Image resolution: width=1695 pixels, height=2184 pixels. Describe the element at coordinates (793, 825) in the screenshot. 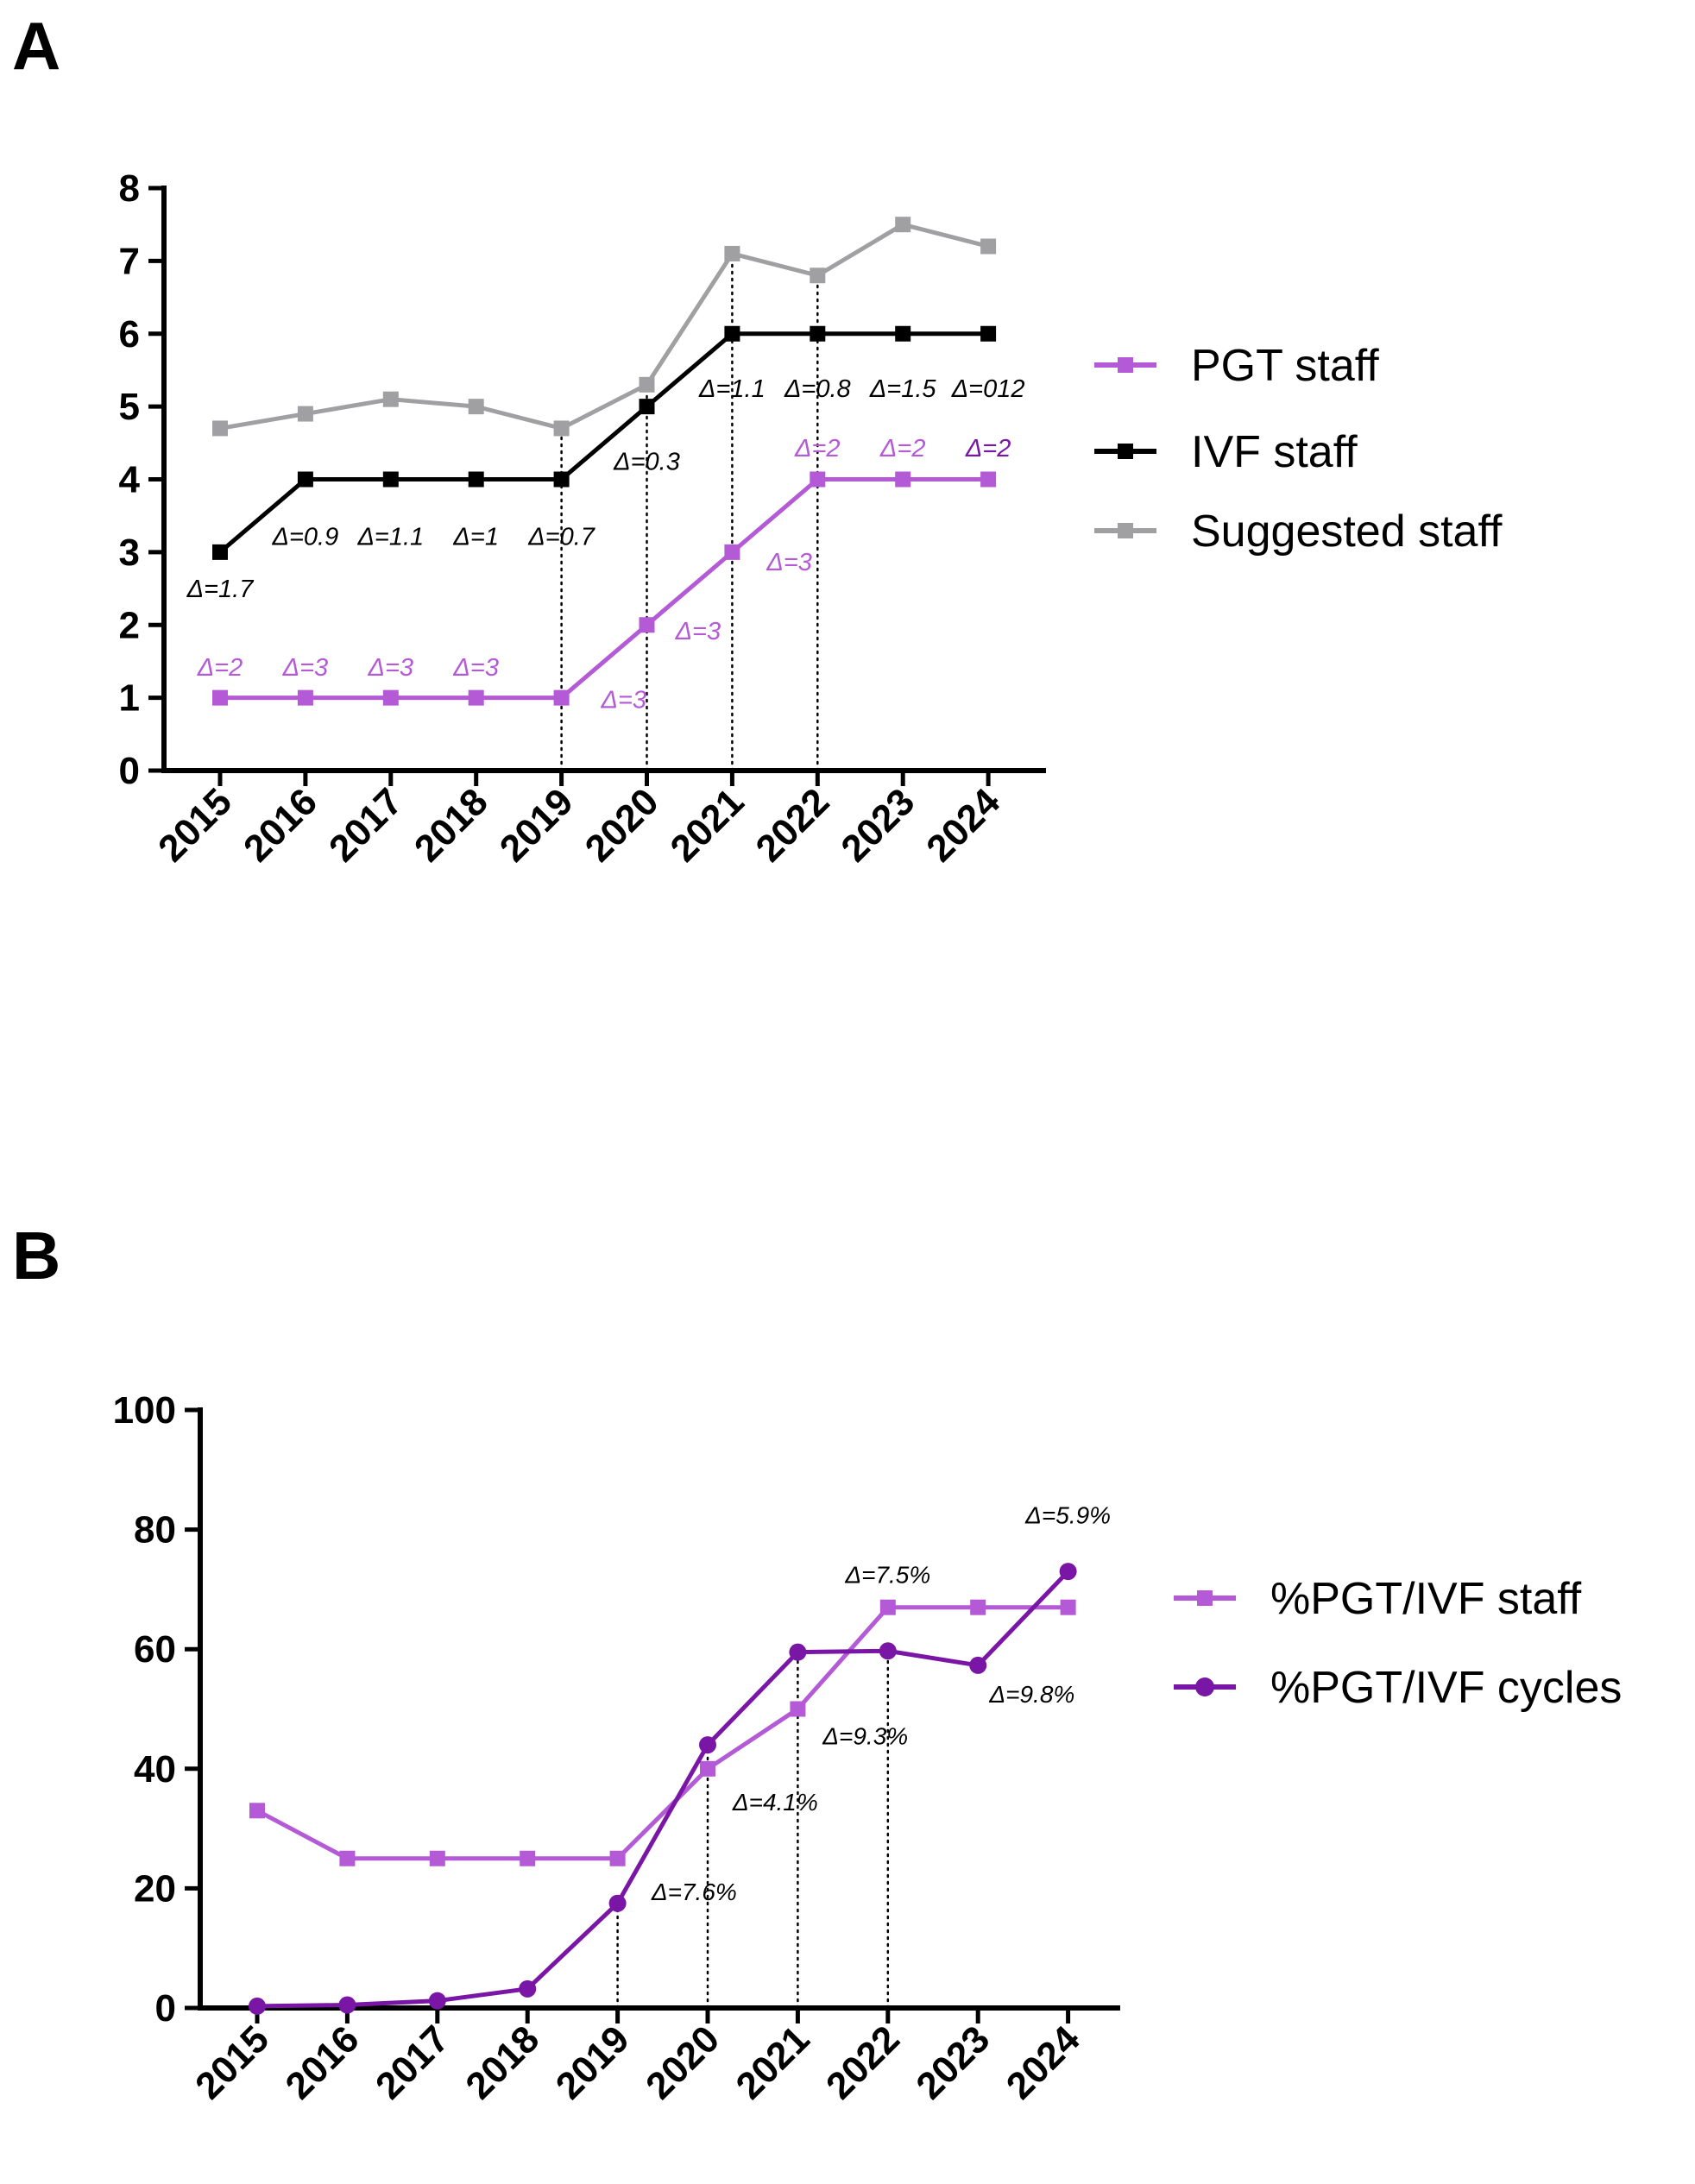

I see `x-tick-label: 2022` at that location.